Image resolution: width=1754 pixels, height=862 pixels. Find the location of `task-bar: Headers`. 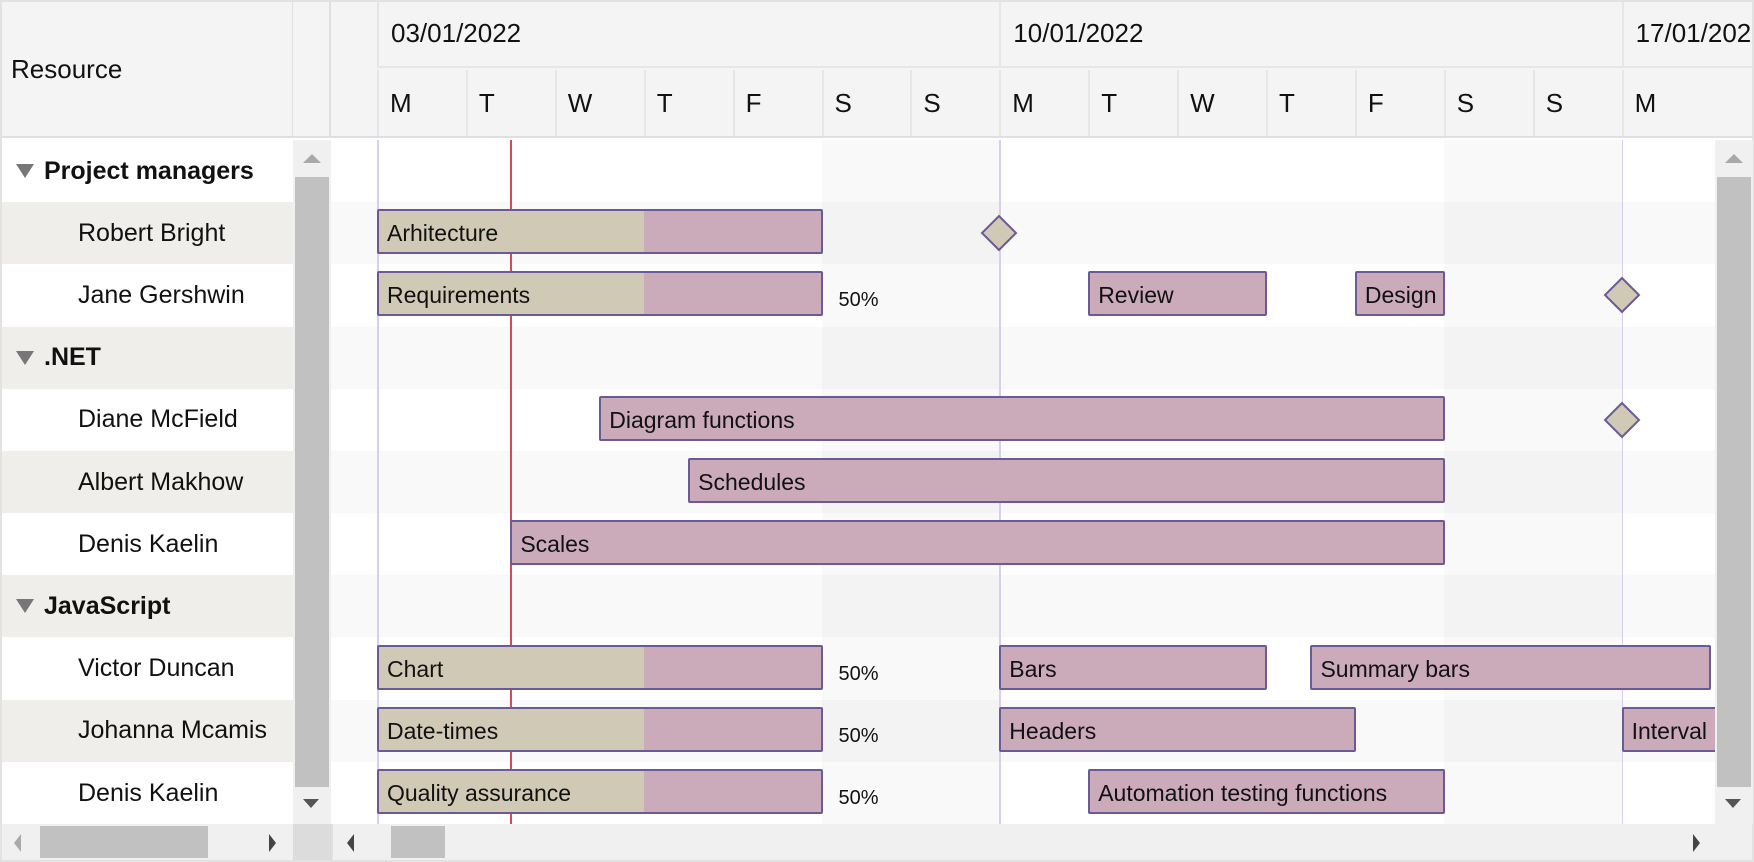

task-bar: Headers is located at coordinates (1177, 729).